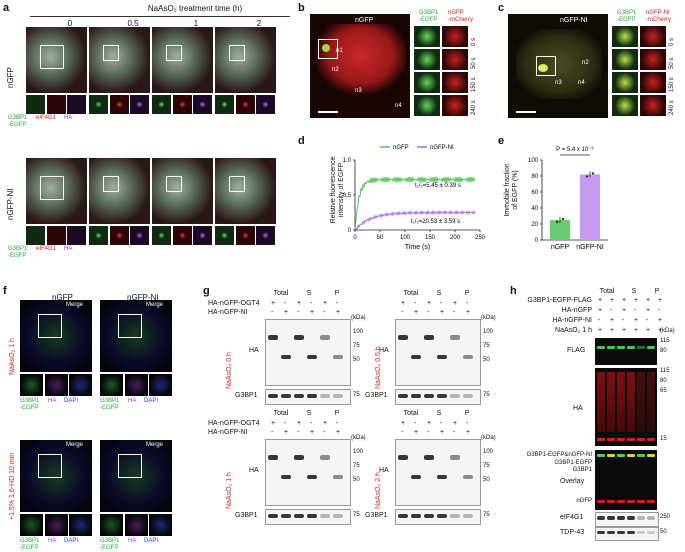  Describe the element at coordinates (301, 141) in the screenshot. I see `panel-d-label: d` at that location.